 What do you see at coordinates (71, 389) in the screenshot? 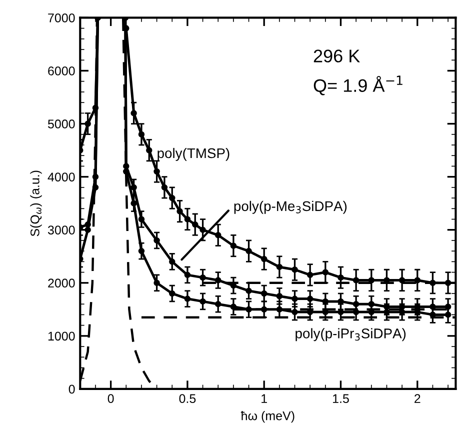
I see `y-tick-label: 0` at bounding box center [71, 389].